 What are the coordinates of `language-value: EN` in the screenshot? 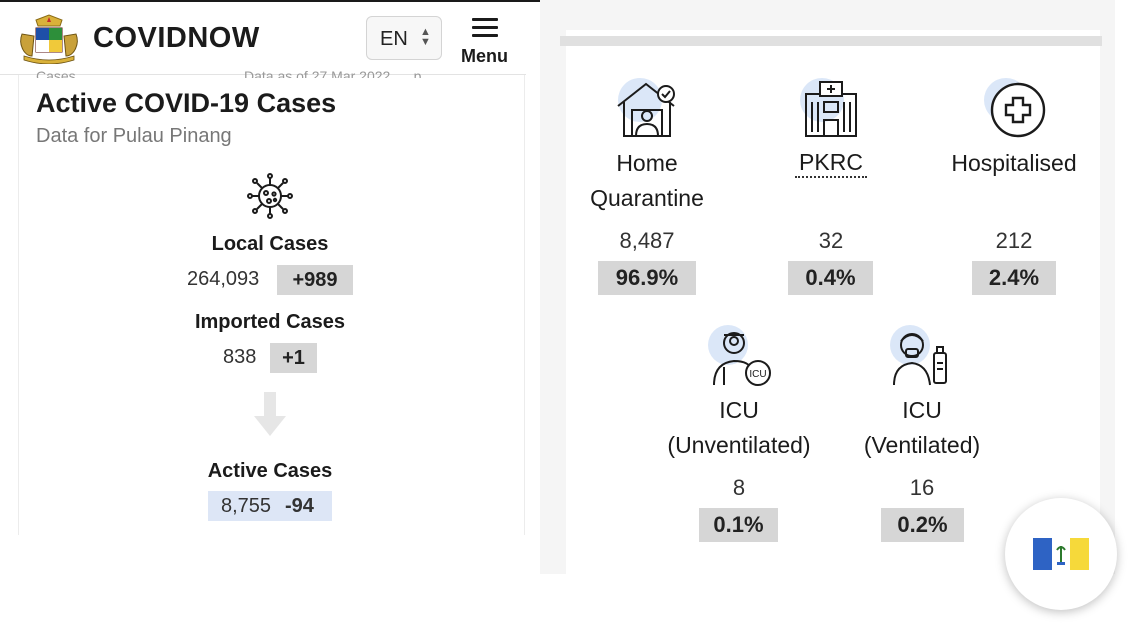 It's located at (394, 39).